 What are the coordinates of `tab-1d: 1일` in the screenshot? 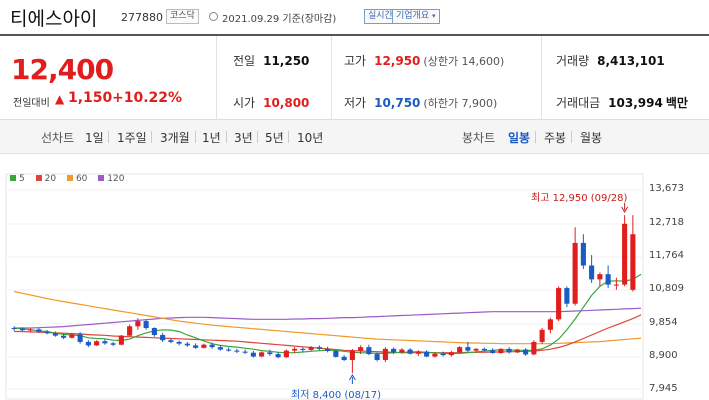 It's located at (94, 138).